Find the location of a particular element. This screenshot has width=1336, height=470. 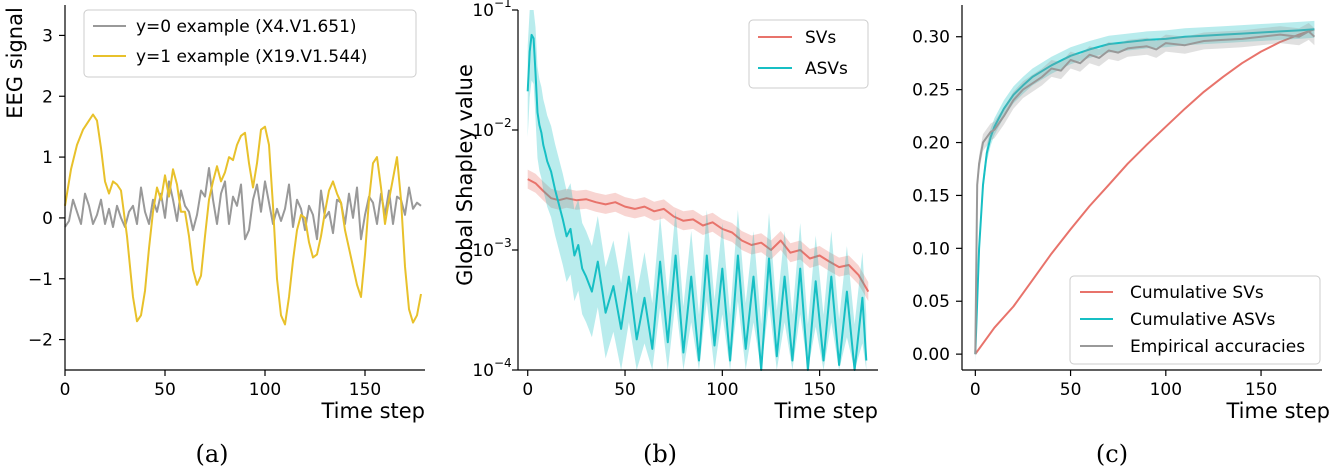

panel-b-ytick-label-1: 10 is located at coordinates (483, 251).